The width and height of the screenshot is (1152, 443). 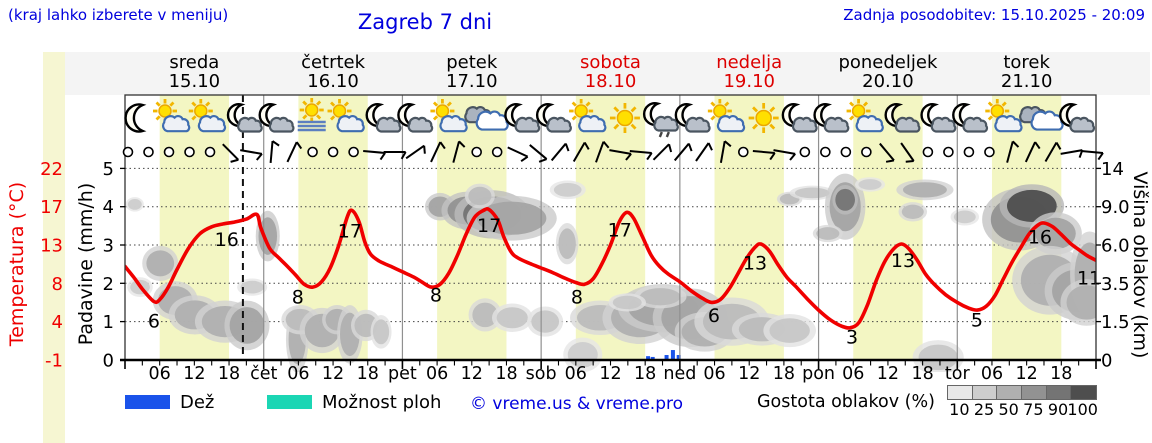 What do you see at coordinates (333, 81) in the screenshot?
I see `day-date: 16.10` at bounding box center [333, 81].